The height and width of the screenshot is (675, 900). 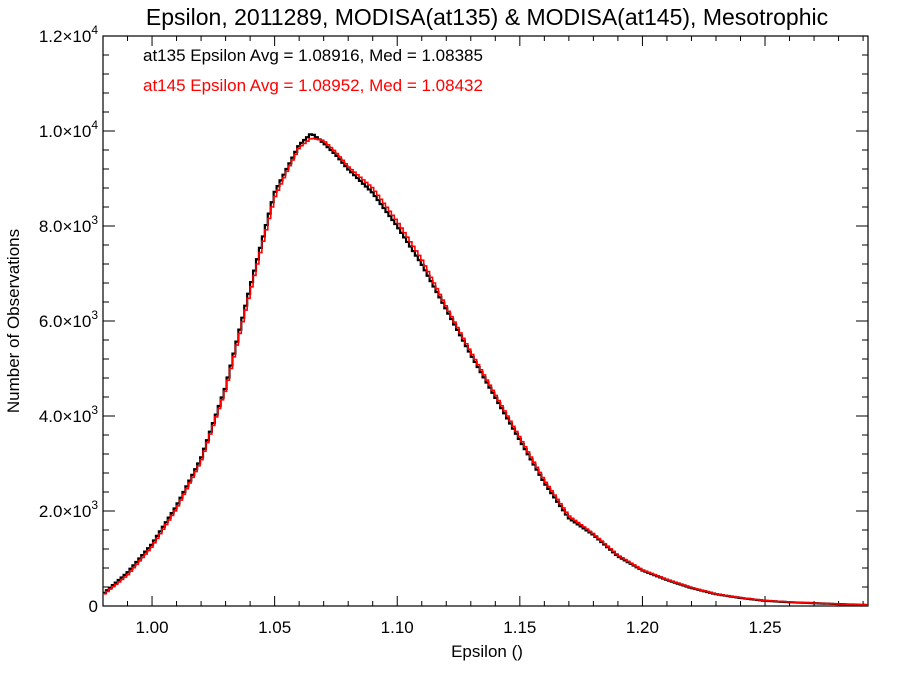 I want to click on y-tick-label: 1.0×10⁴, so click(x=68, y=129).